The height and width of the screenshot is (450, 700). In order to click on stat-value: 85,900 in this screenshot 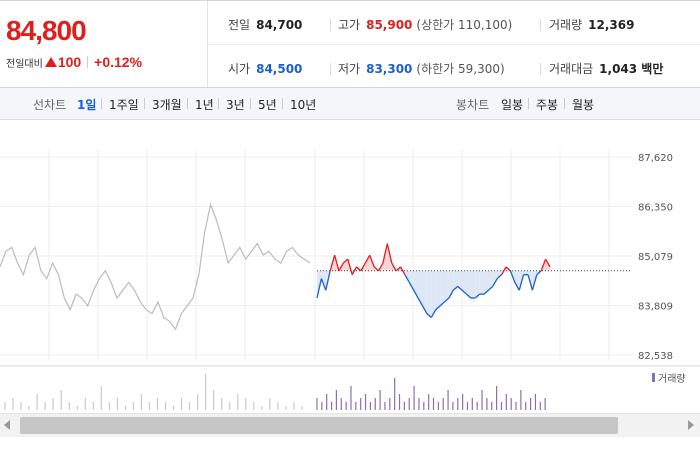, I will do `click(389, 24)`.